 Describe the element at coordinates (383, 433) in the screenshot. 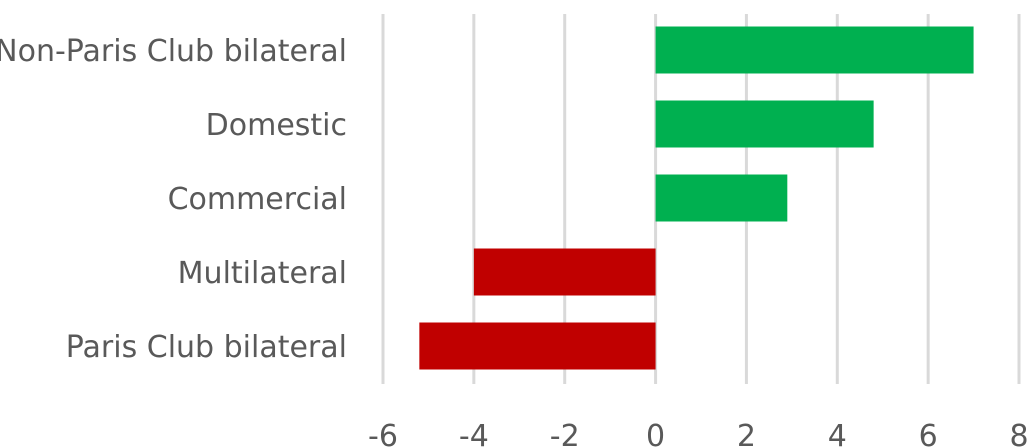

I see `x-tick-label-0: -6` at that location.